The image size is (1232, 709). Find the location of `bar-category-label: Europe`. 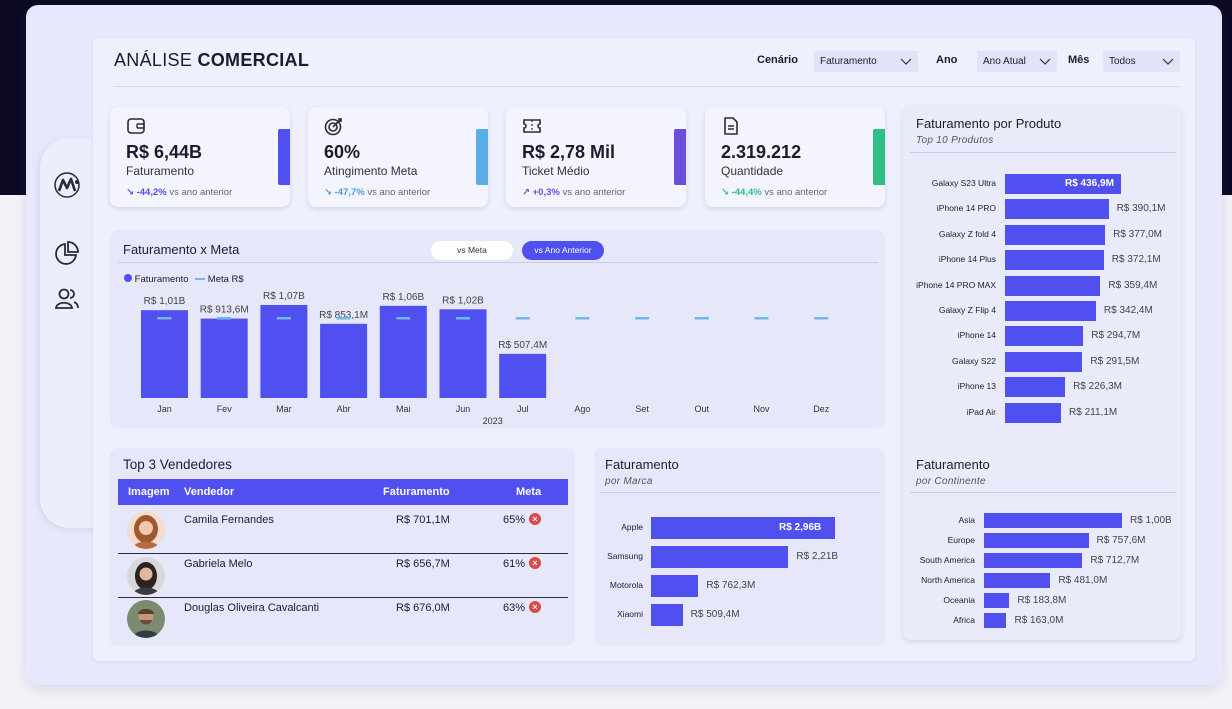

bar-category-label: Europe is located at coordinates (961, 539).